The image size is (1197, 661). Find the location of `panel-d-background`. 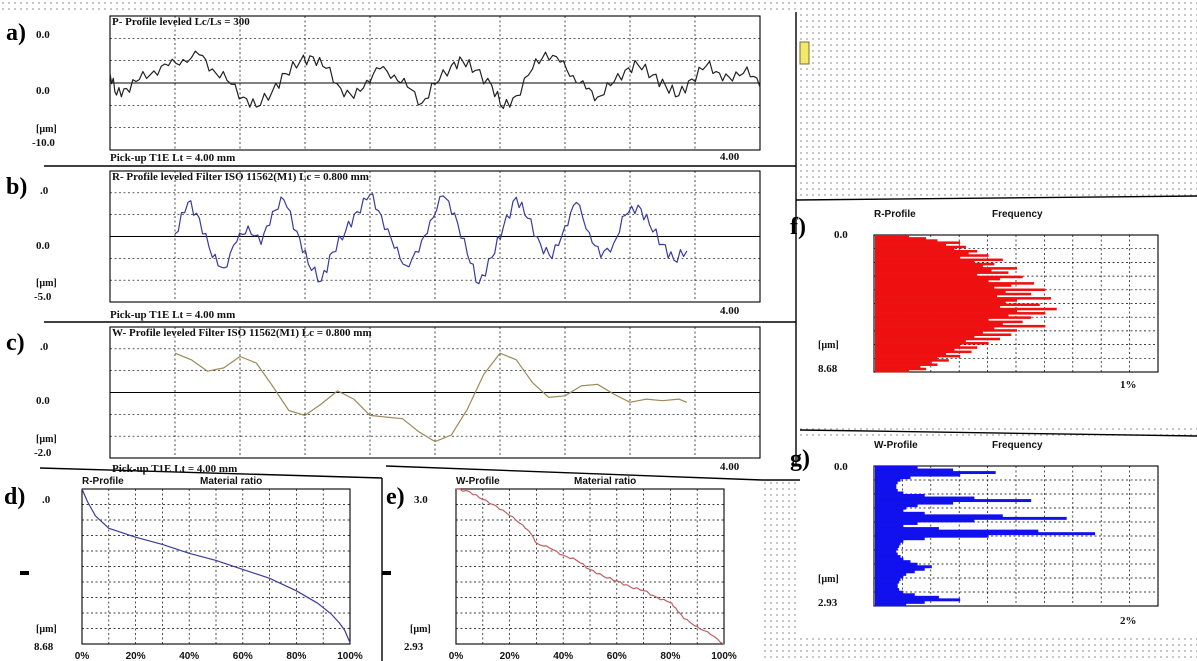

panel-d-background is located at coordinates (191, 565).